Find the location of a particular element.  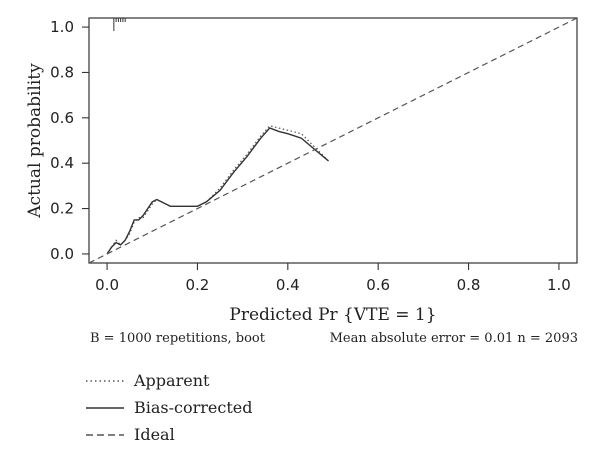

legend-label-bias-corrected: Bias-corrected is located at coordinates (193, 407).